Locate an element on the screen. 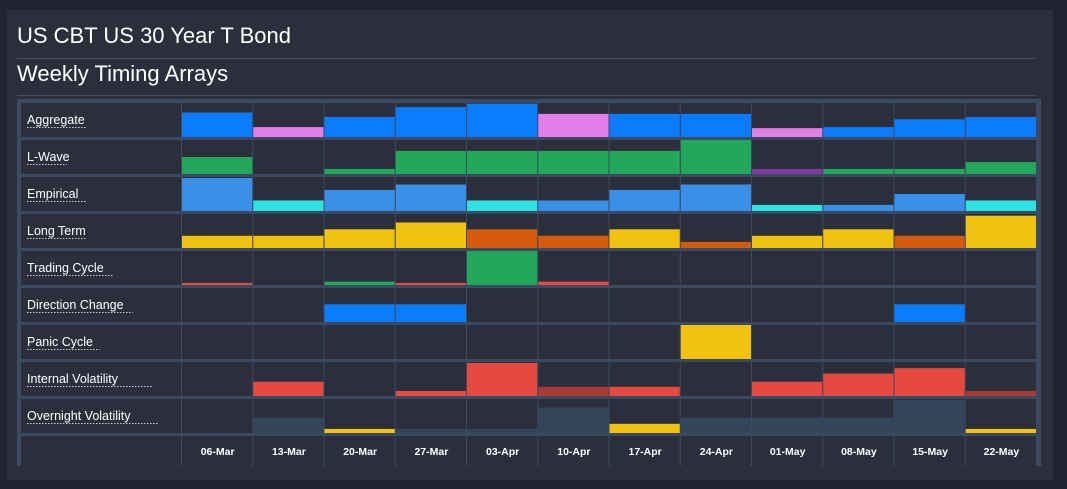  bar-empirical-27-mar is located at coordinates (430, 197).